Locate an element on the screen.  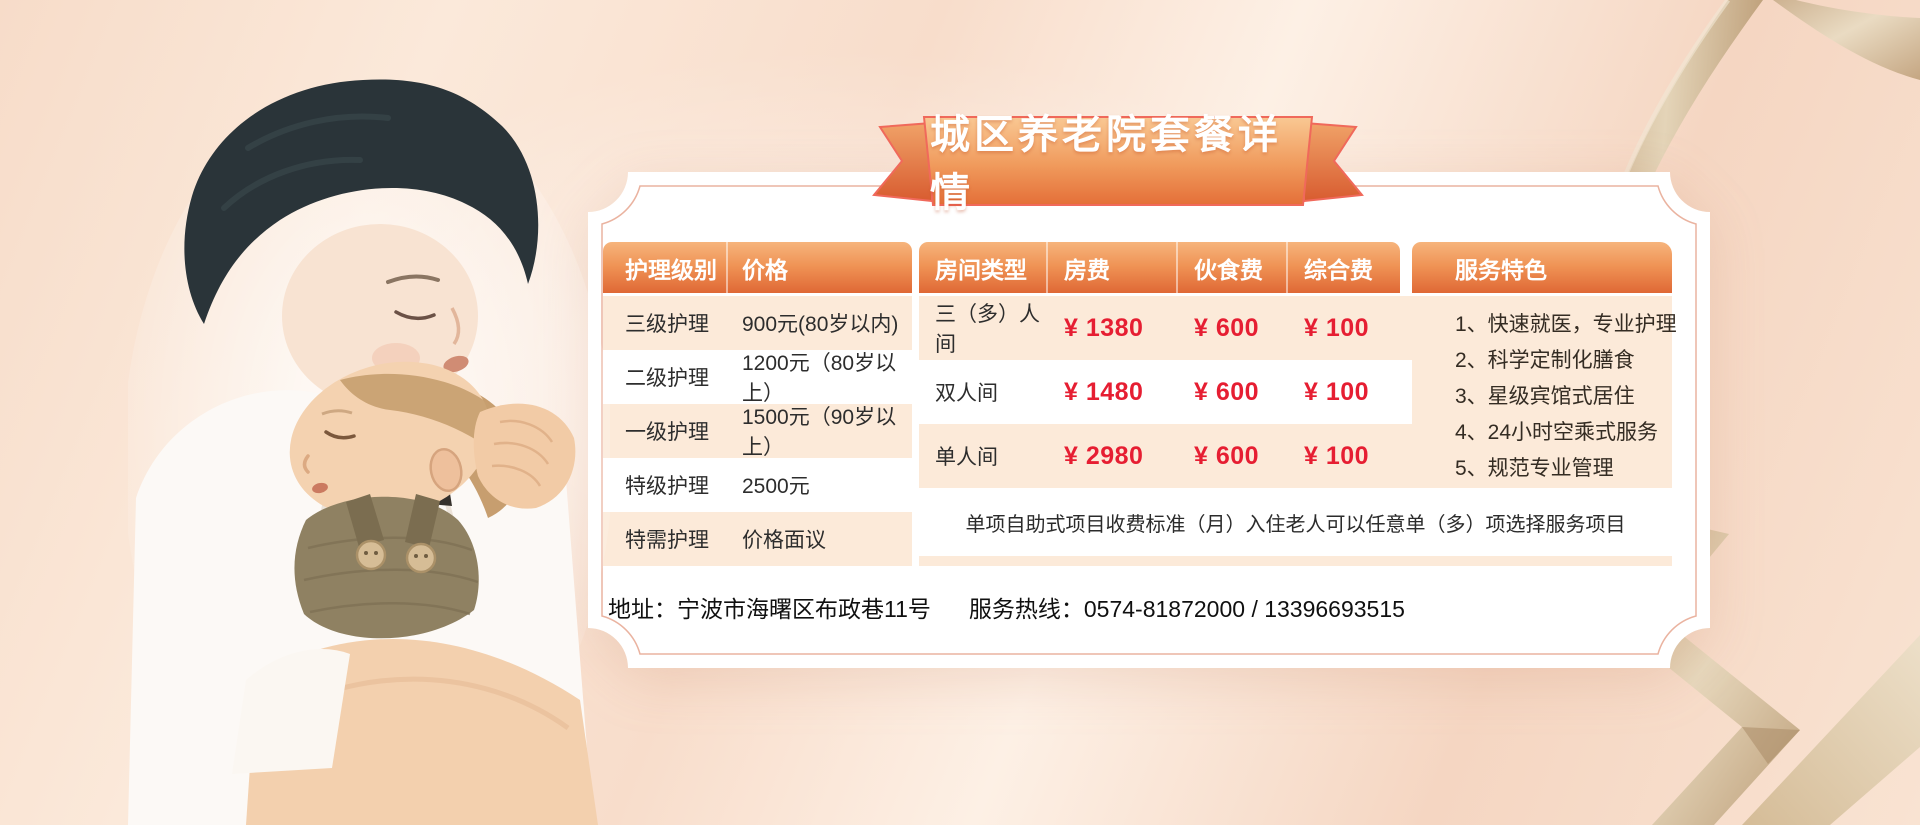
service-feature-item: 3、星级宾馆式居住 is located at coordinates (1545, 396).